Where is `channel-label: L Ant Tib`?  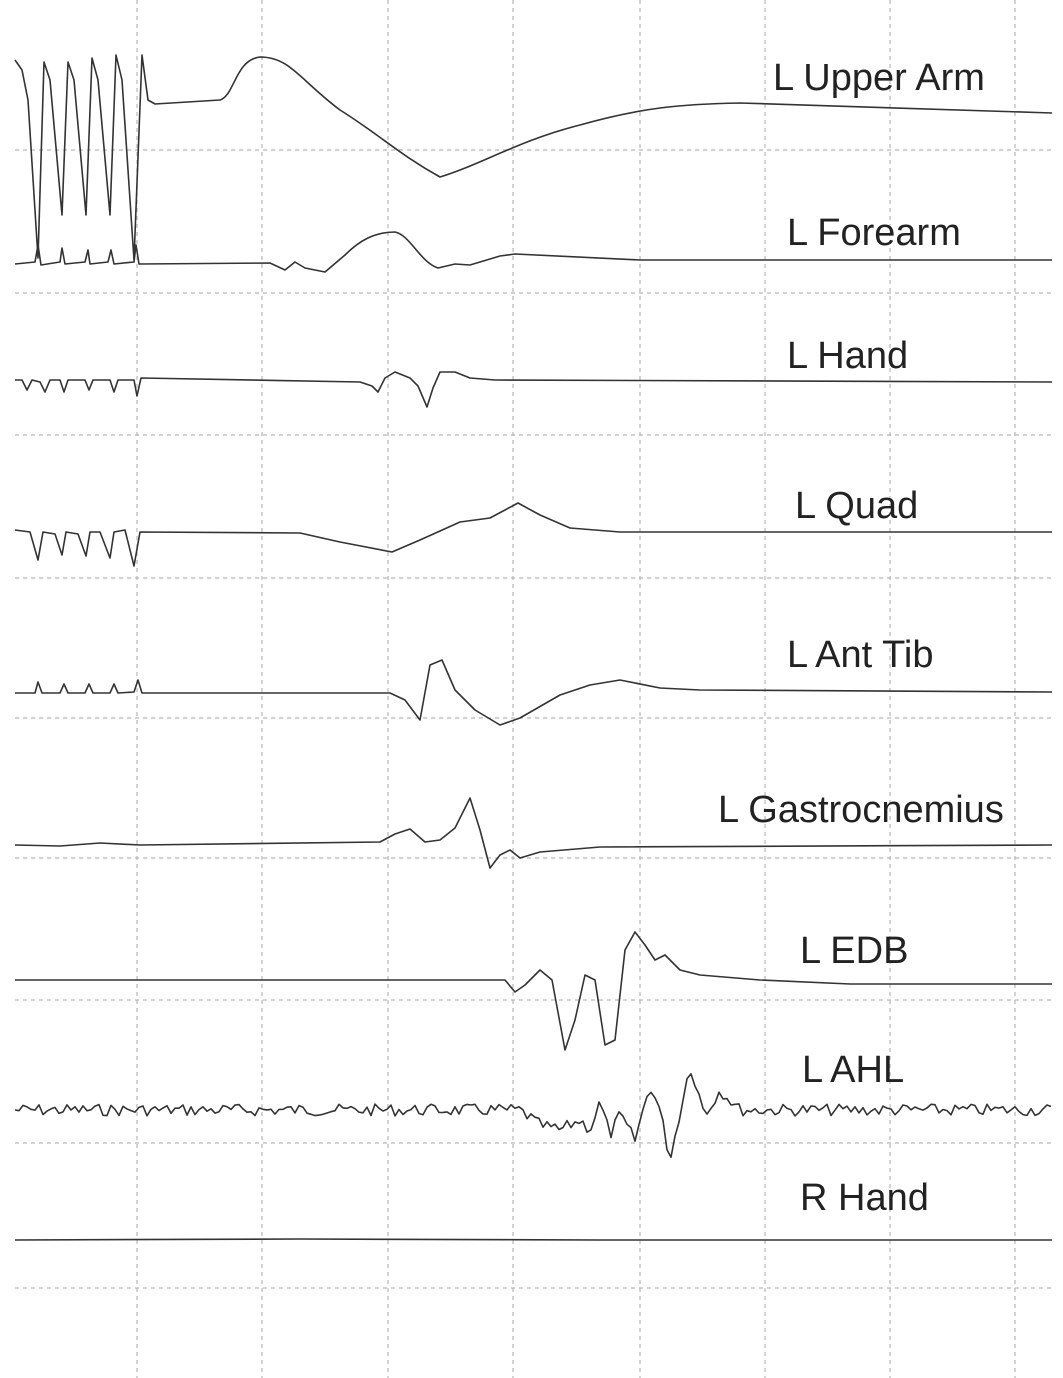
channel-label: L Ant Tib is located at coordinates (860, 655).